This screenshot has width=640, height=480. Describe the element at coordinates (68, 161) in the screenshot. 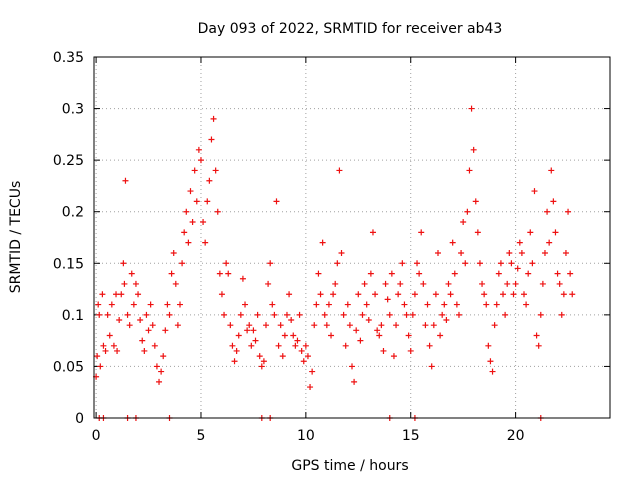

I see `y-tick-label: 0.25` at that location.